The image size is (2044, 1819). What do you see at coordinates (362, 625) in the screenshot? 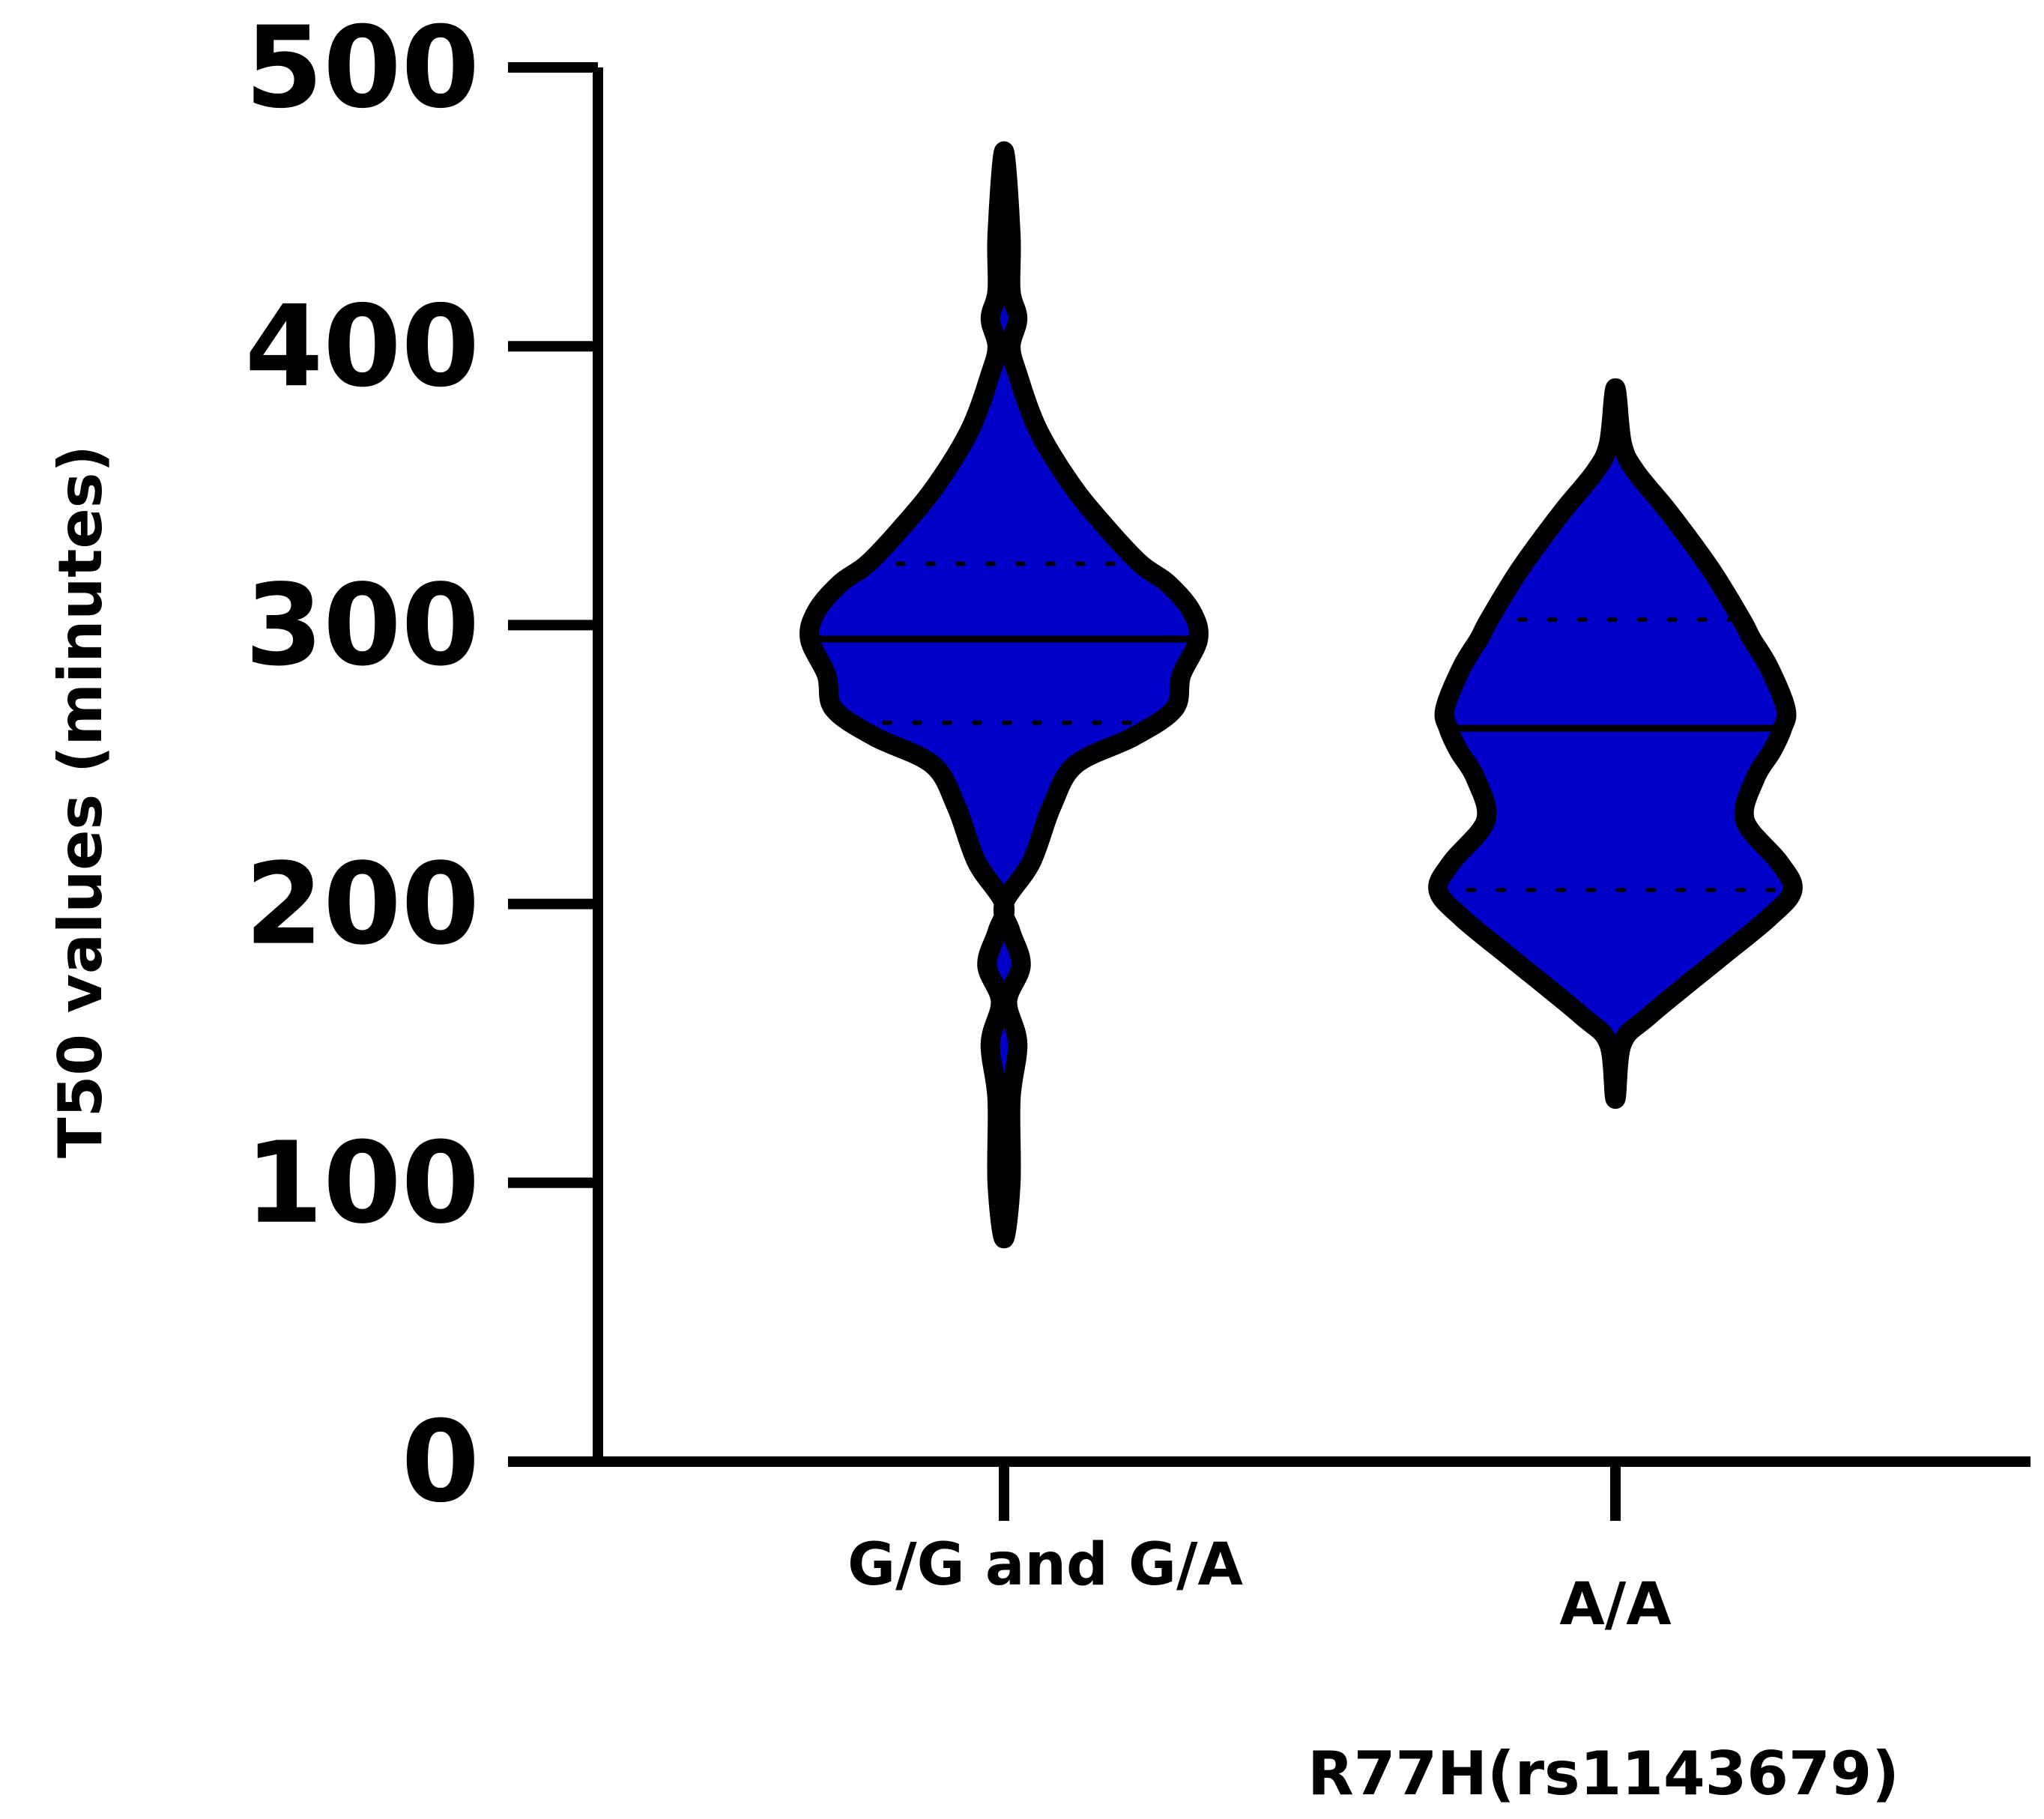
I see `y-tick-label: 300` at bounding box center [362, 625].